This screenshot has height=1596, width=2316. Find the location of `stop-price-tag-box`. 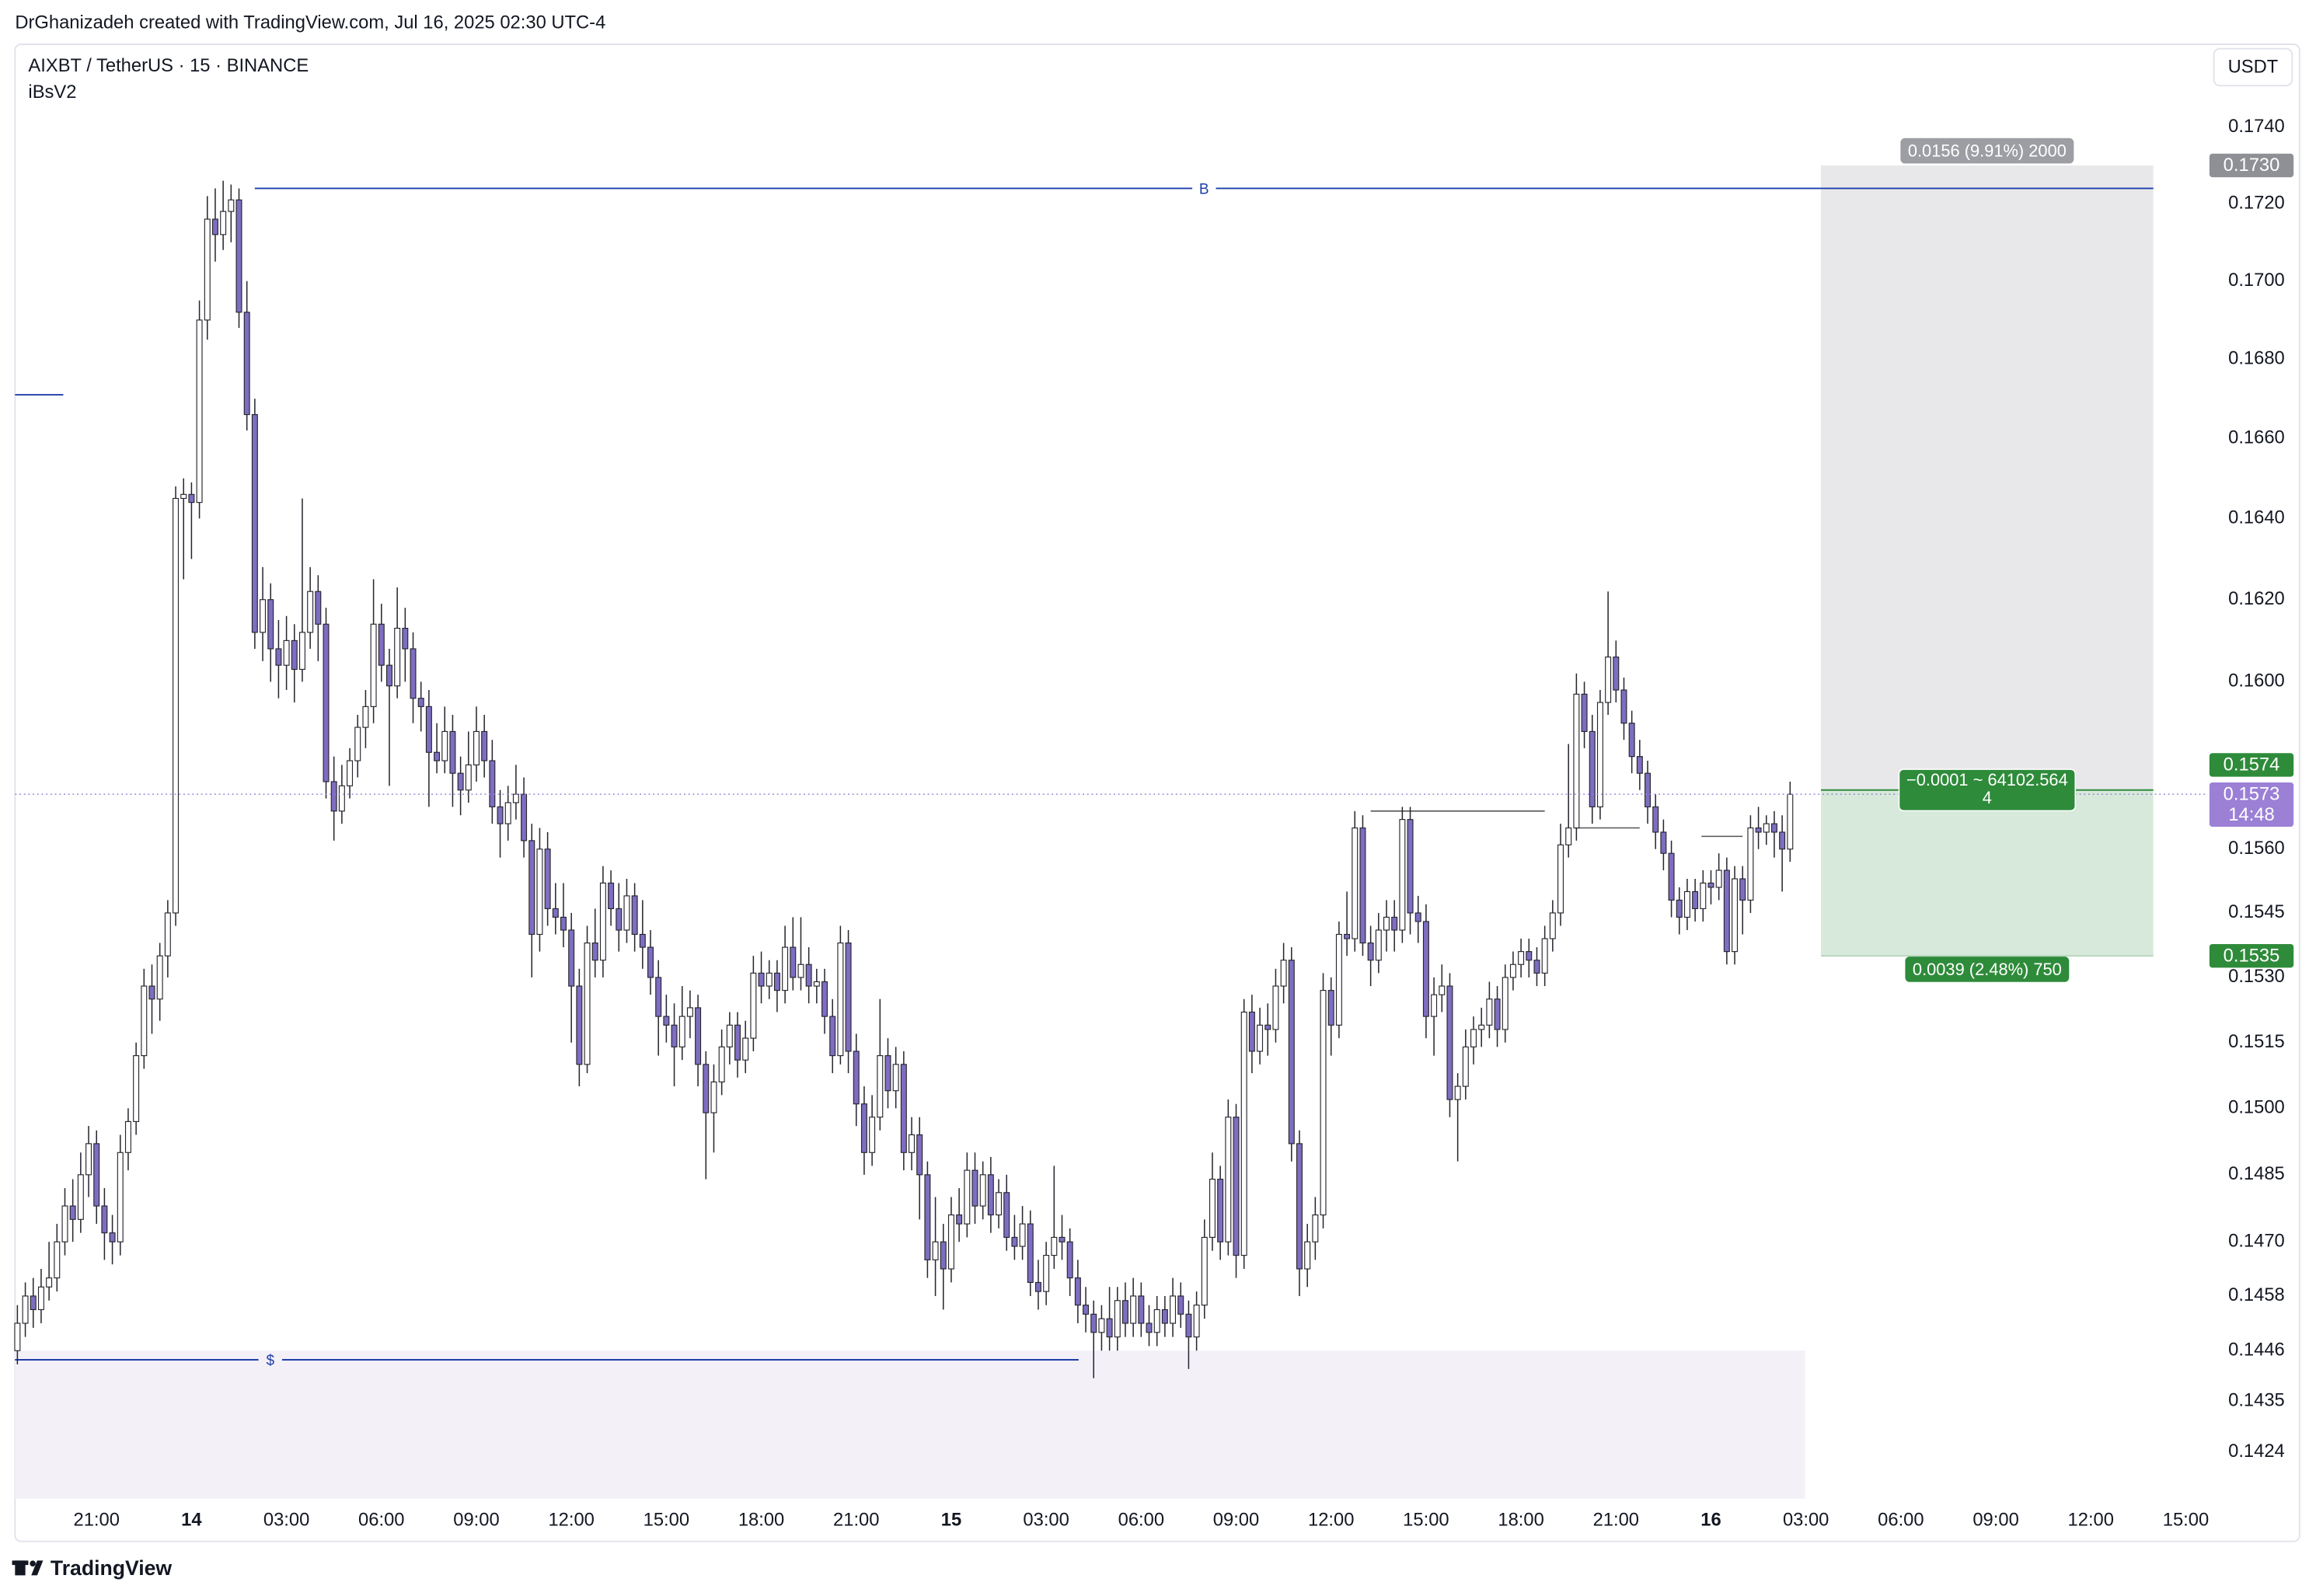

stop-price-tag-box is located at coordinates (2251, 955).